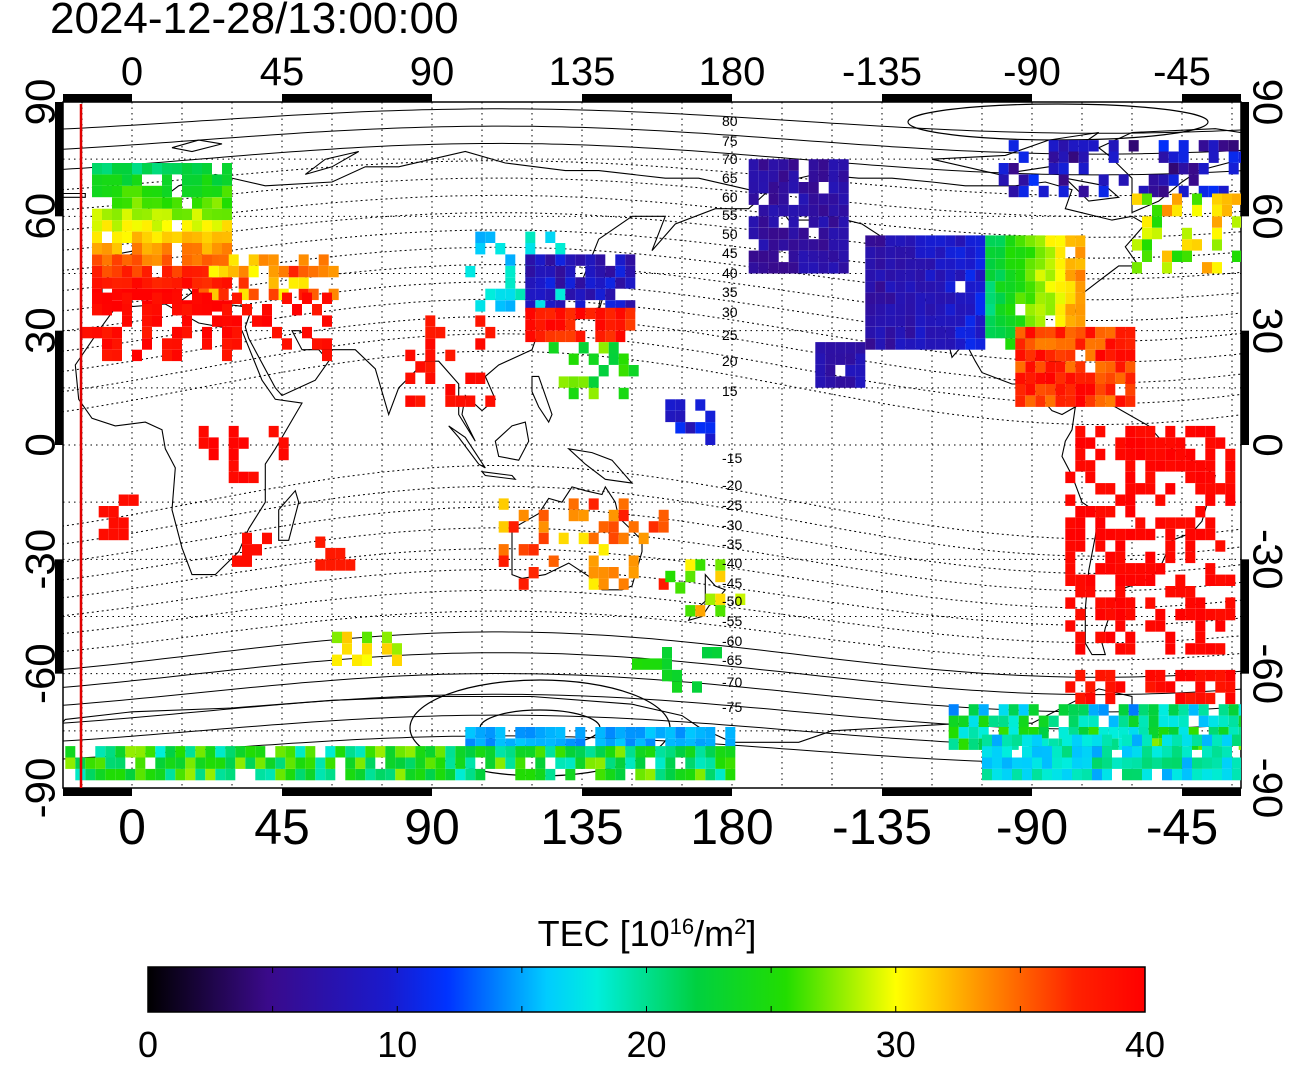 Image resolution: width=1294 pixels, height=1065 pixels. I want to click on bottom-lon-label: 45, so click(282, 827).